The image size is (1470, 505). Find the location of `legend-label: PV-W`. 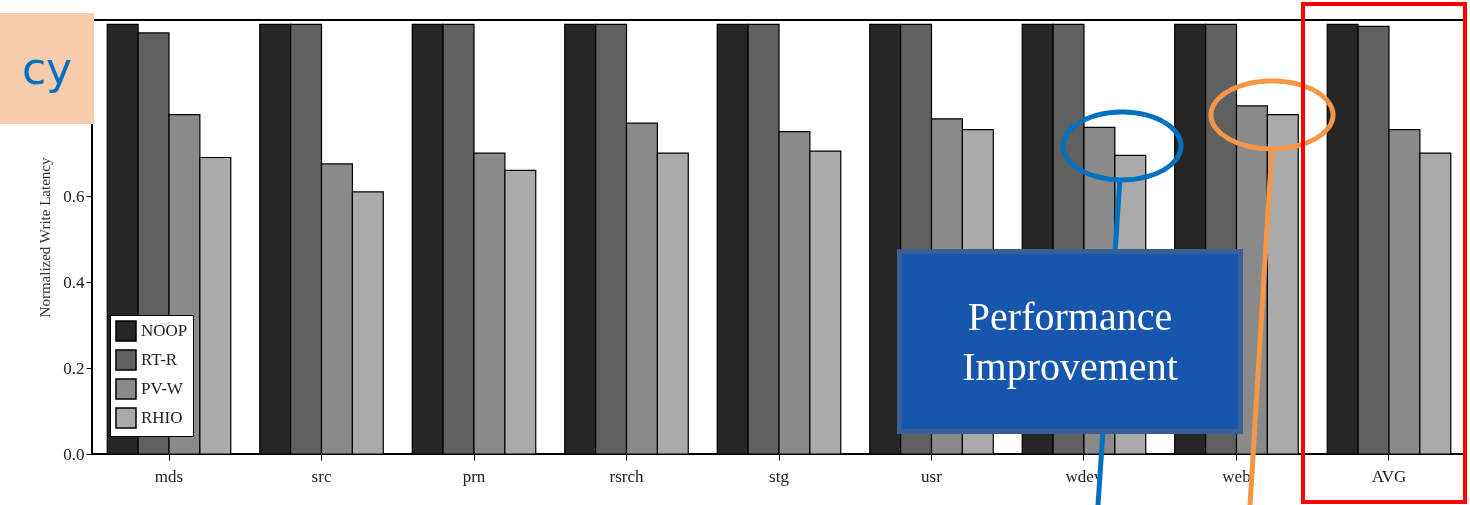

legend-label: PV-W is located at coordinates (162, 388).